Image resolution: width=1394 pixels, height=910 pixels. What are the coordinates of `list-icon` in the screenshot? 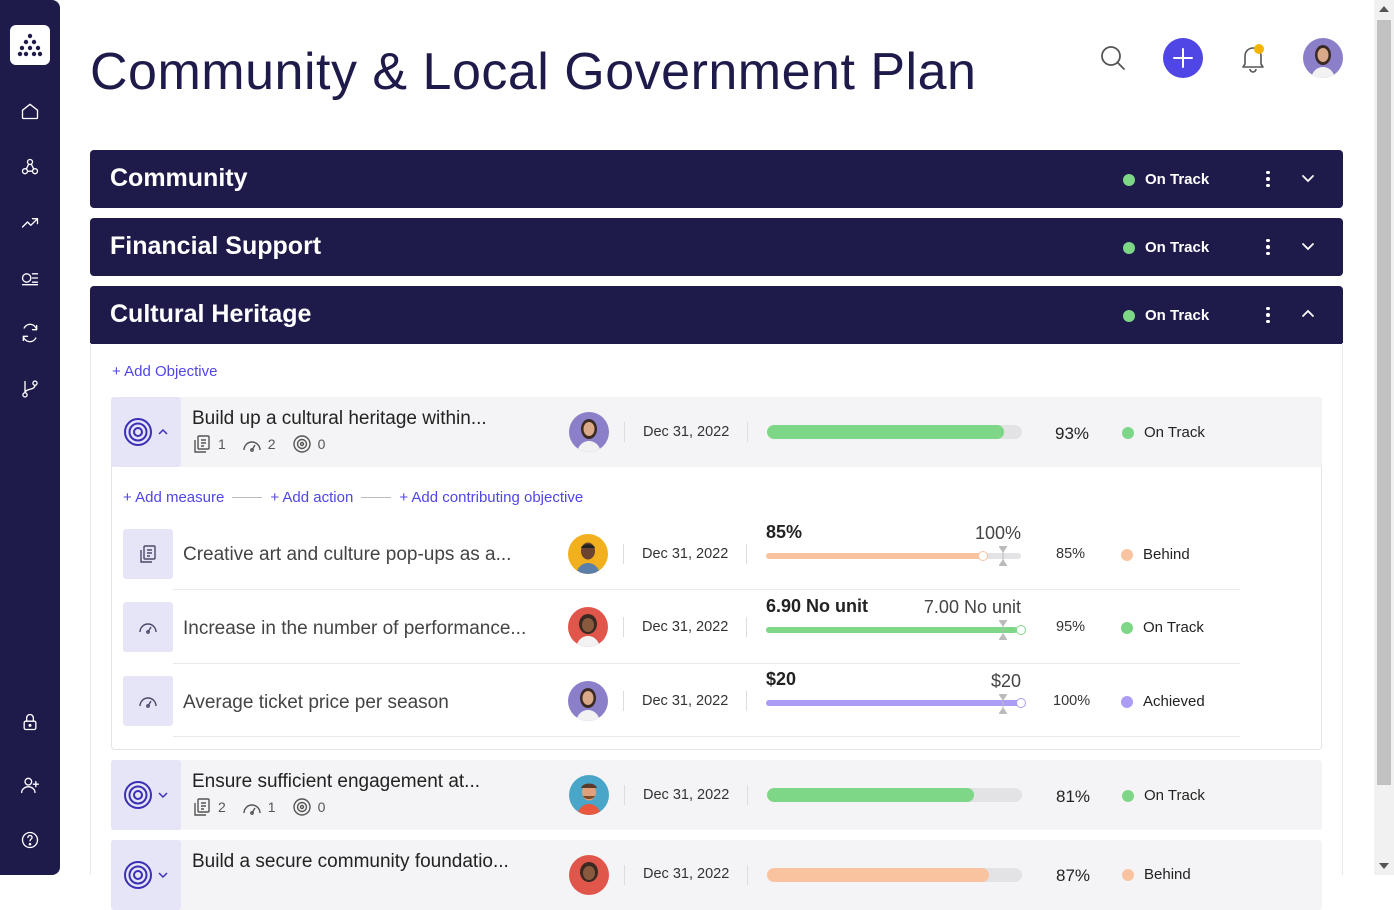 It's located at (30, 278).